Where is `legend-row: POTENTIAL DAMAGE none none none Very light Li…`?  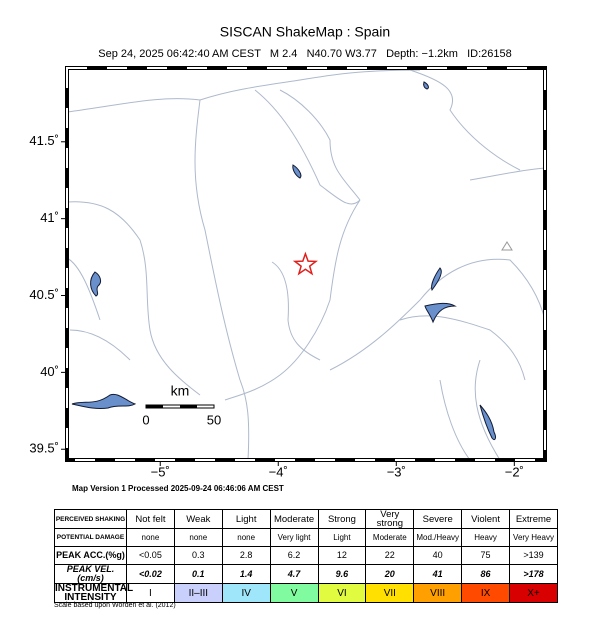 legend-row: POTENTIAL DAMAGE none none none Very light Li… is located at coordinates (306, 537).